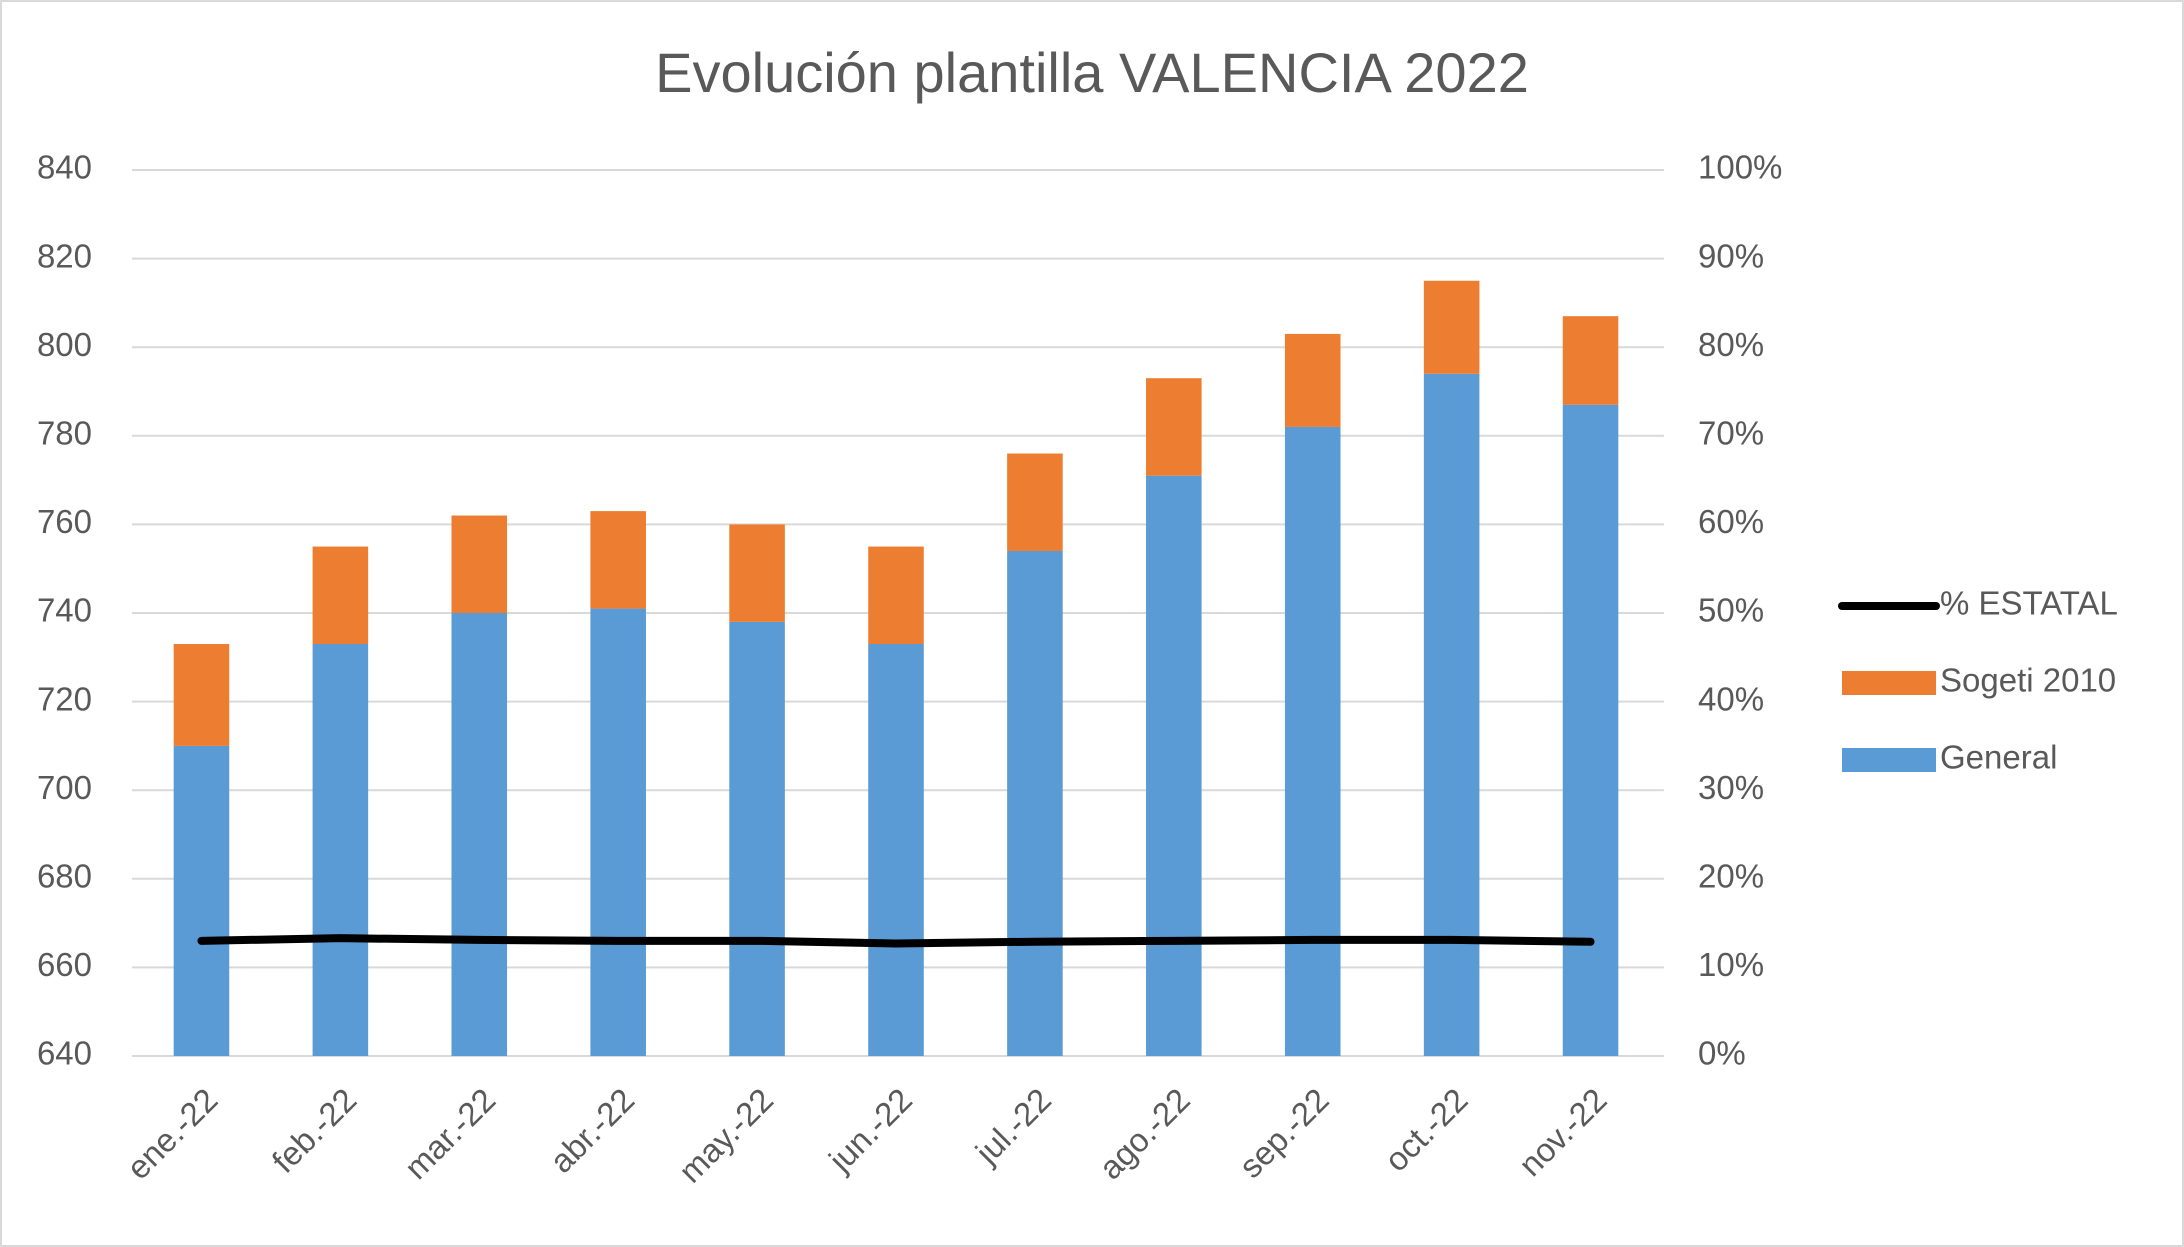  What do you see at coordinates (1731, 344) in the screenshot?
I see `y2-tick-label: 80%` at bounding box center [1731, 344].